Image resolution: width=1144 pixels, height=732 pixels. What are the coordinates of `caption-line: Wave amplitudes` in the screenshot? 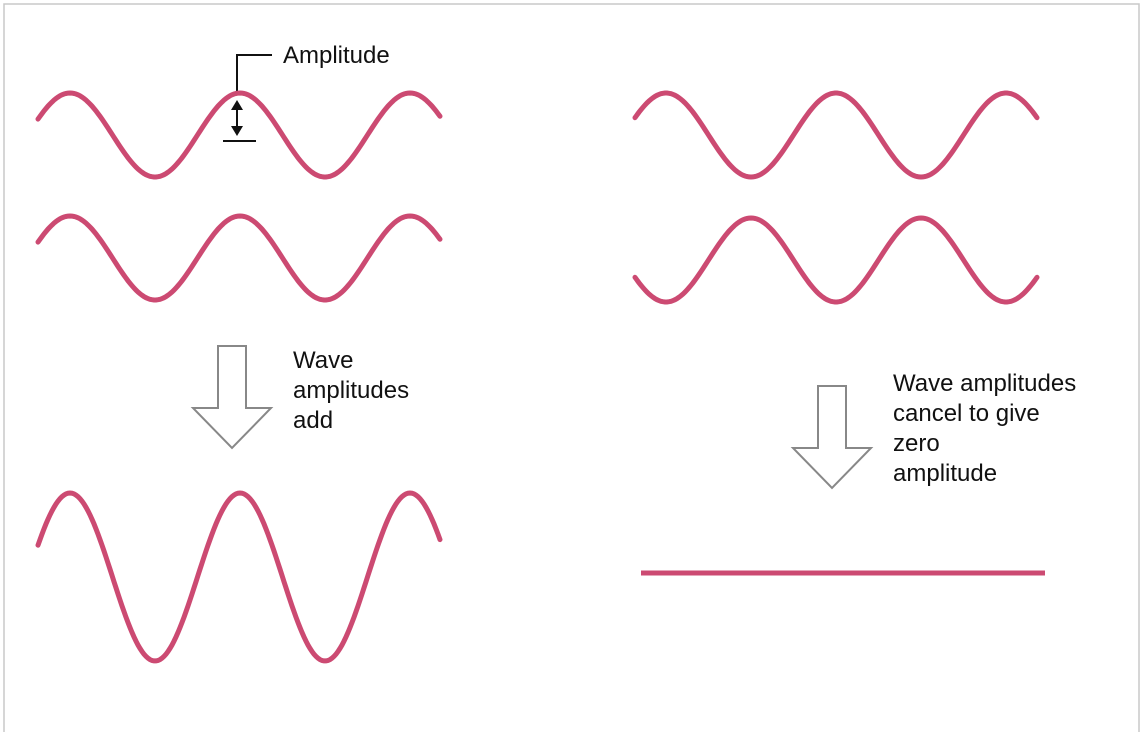 It's located at (984, 383).